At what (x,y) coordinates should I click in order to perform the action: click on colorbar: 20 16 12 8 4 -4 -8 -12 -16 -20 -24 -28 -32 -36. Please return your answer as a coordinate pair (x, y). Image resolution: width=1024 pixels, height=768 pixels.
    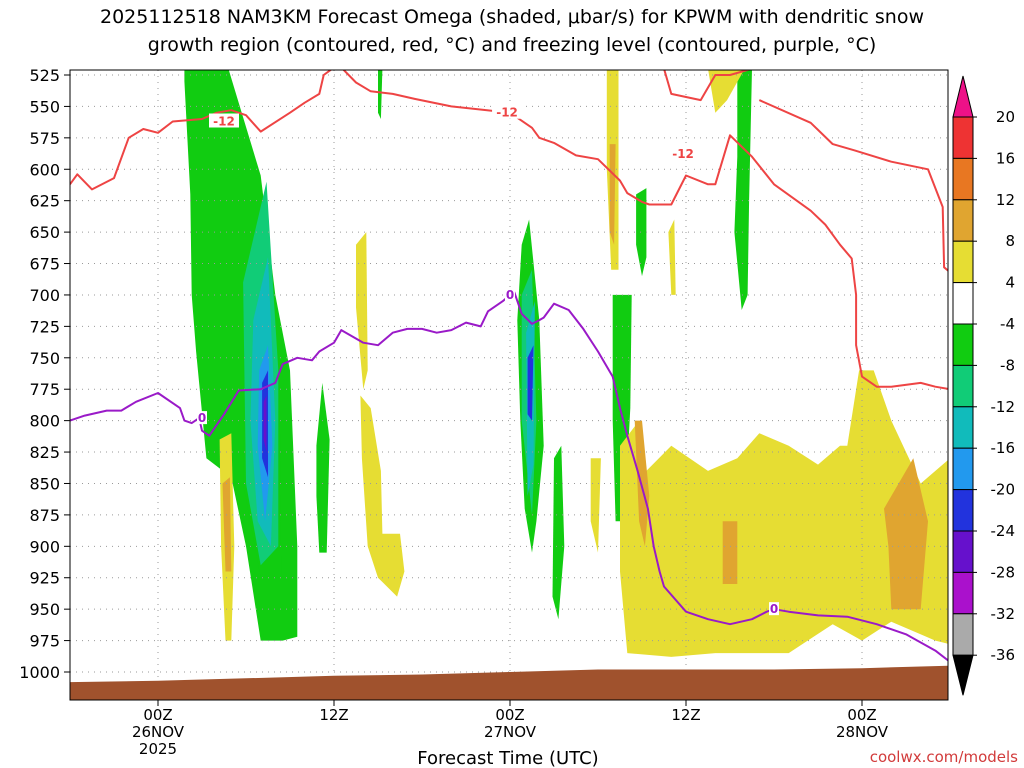
    Looking at the image, I should click on (984, 385).